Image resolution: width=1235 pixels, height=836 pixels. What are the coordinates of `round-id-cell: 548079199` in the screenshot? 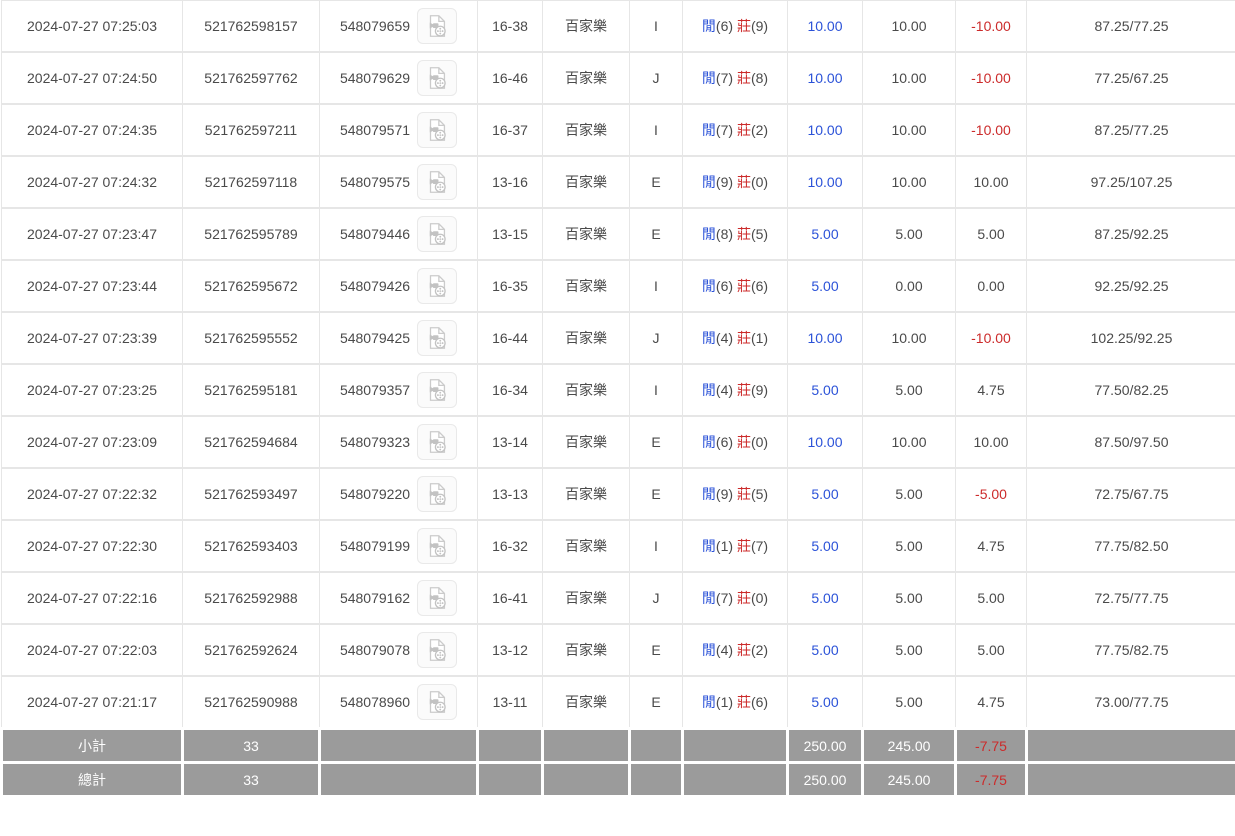 It's located at (398, 546).